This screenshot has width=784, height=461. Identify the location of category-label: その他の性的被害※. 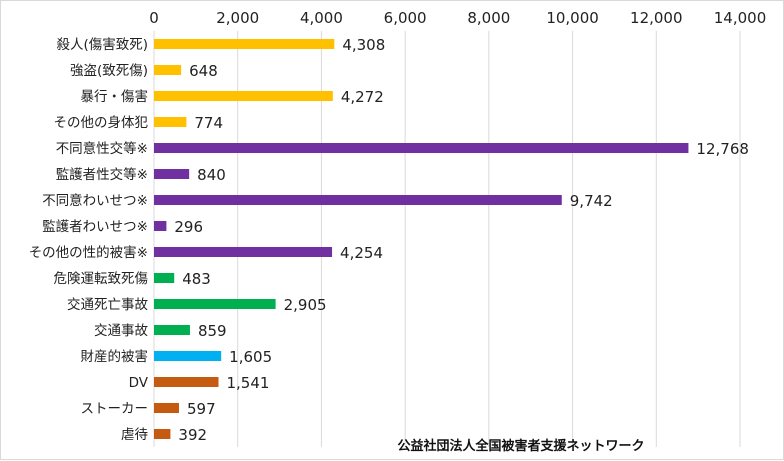
(88, 253).